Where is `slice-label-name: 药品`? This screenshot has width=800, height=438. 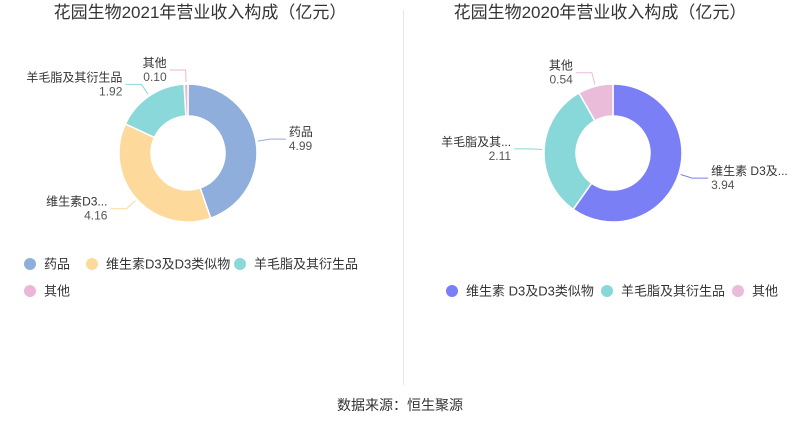
slice-label-name: 药品 is located at coordinates (301, 132).